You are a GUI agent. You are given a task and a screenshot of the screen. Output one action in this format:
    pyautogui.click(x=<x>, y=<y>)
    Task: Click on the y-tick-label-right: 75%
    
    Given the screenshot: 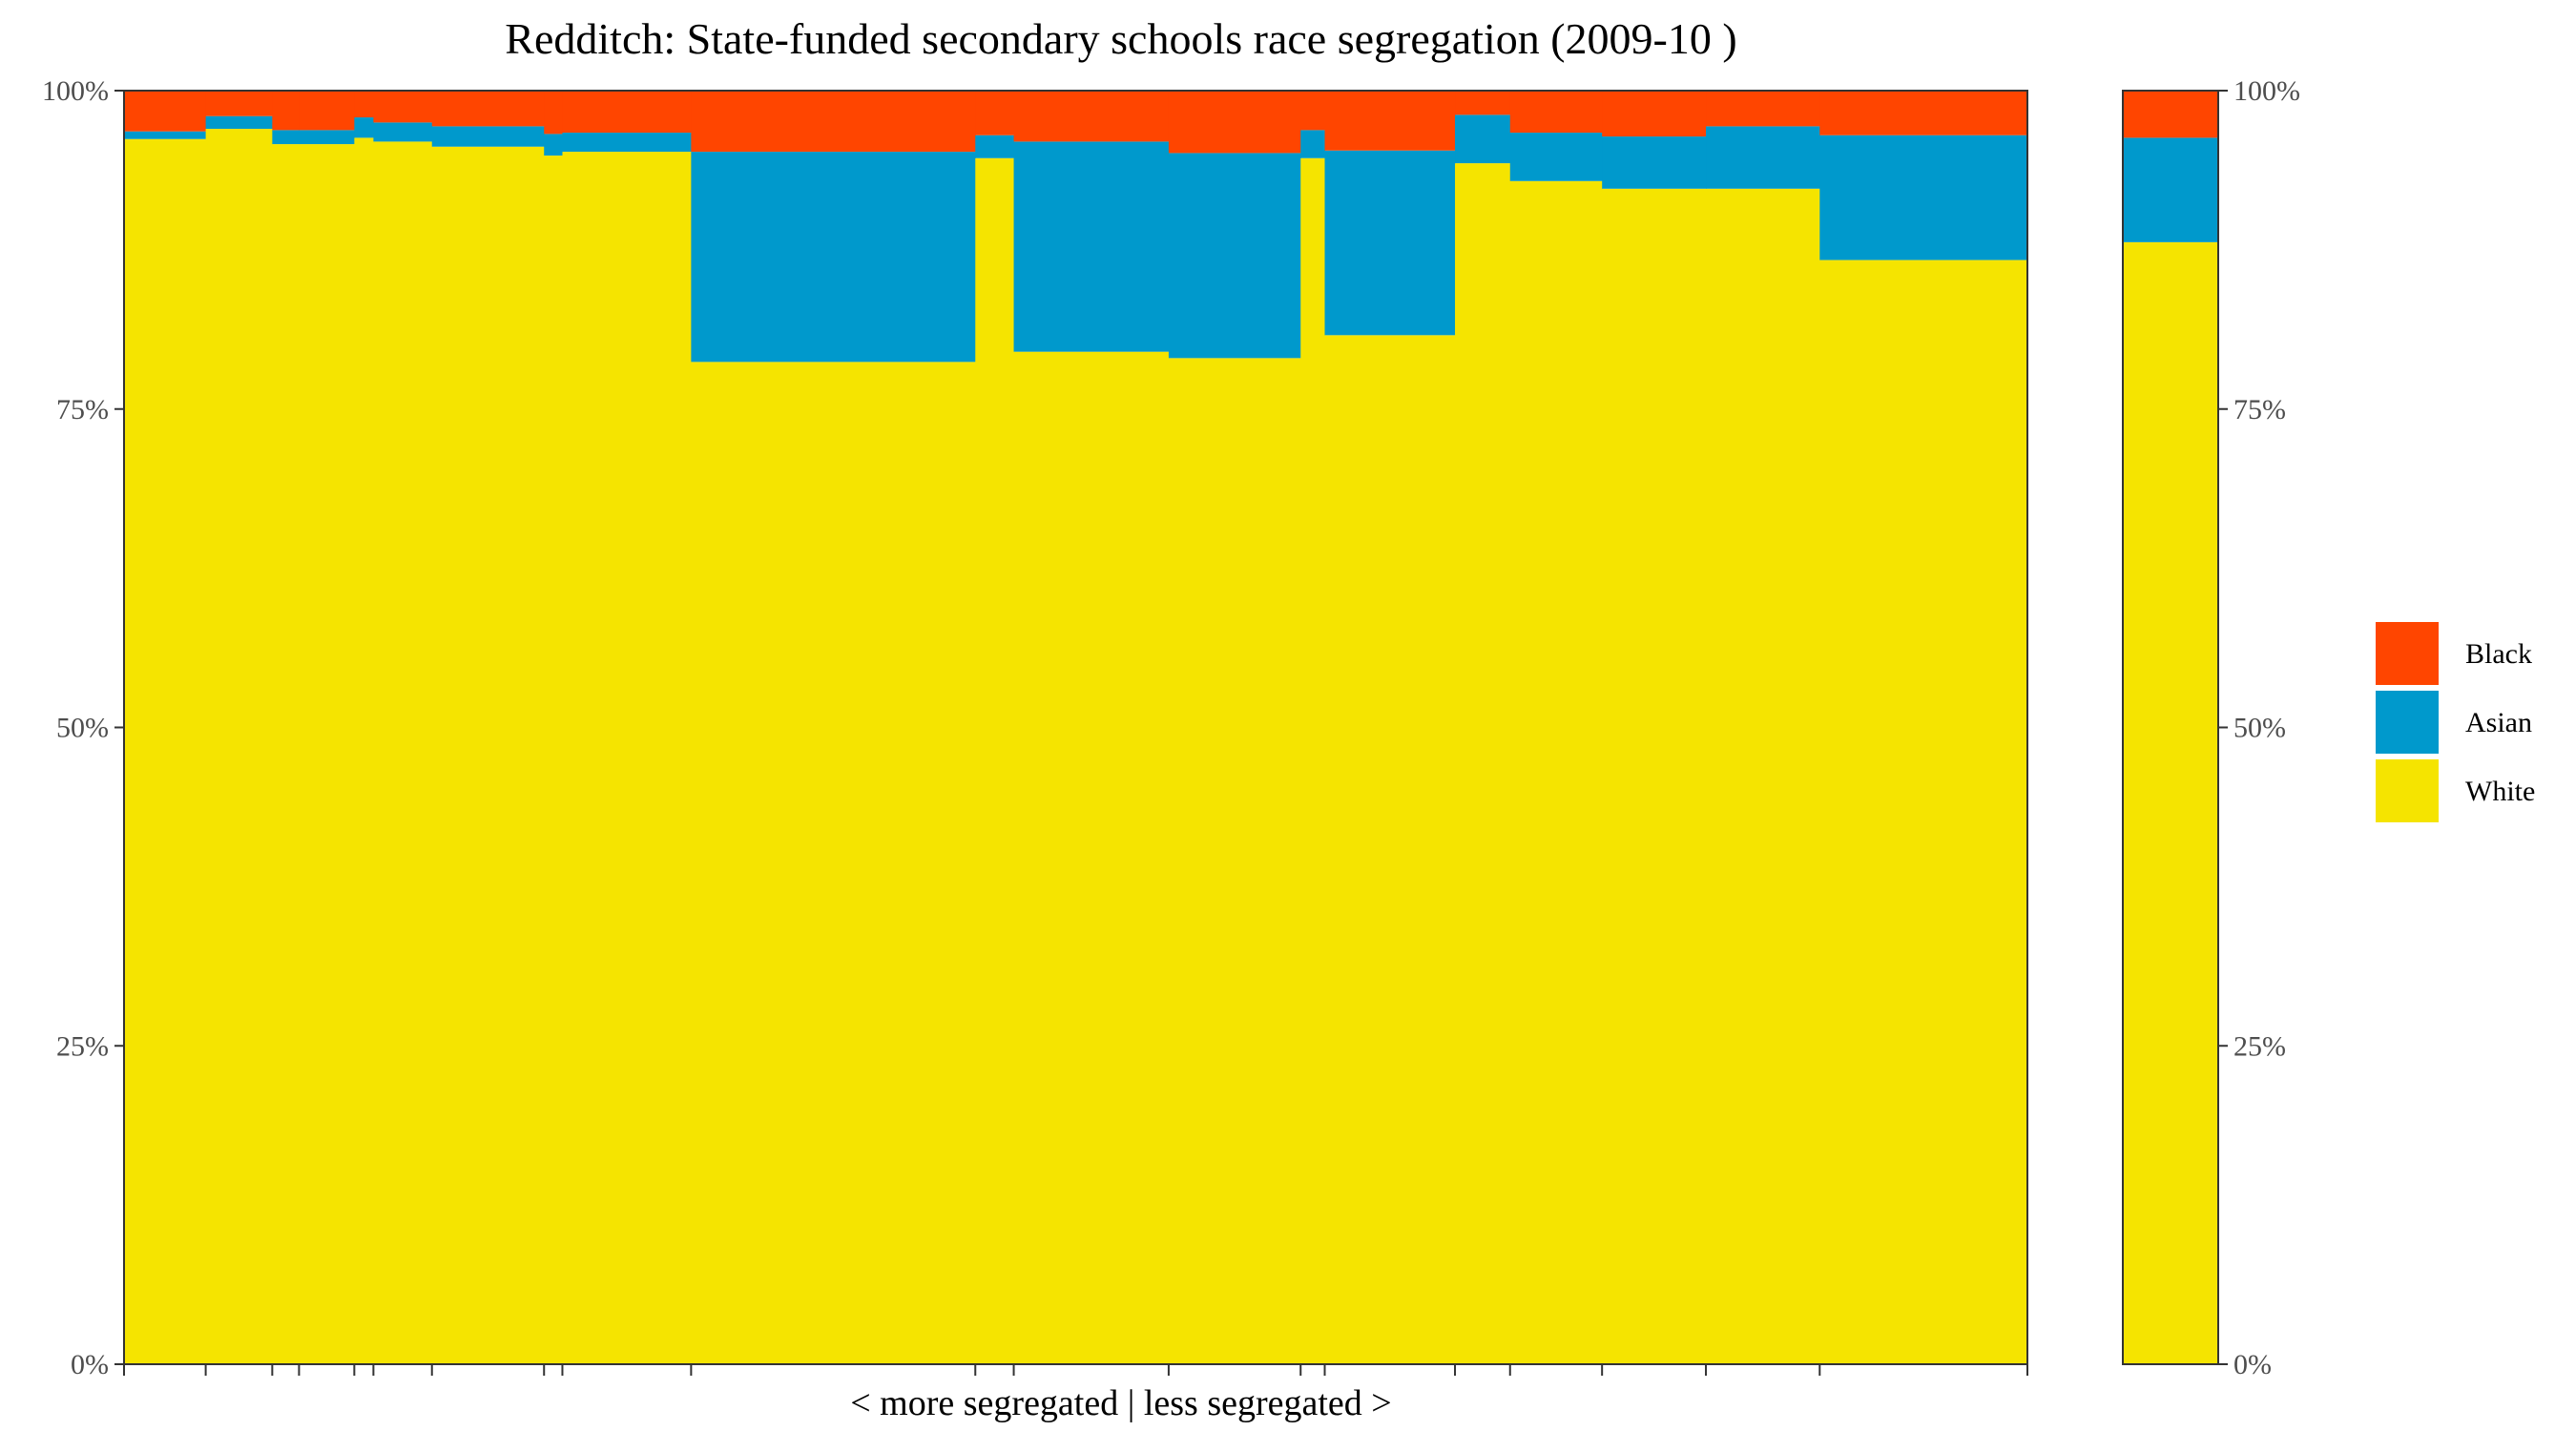 What is the action you would take?
    pyautogui.click(x=2259, y=409)
    